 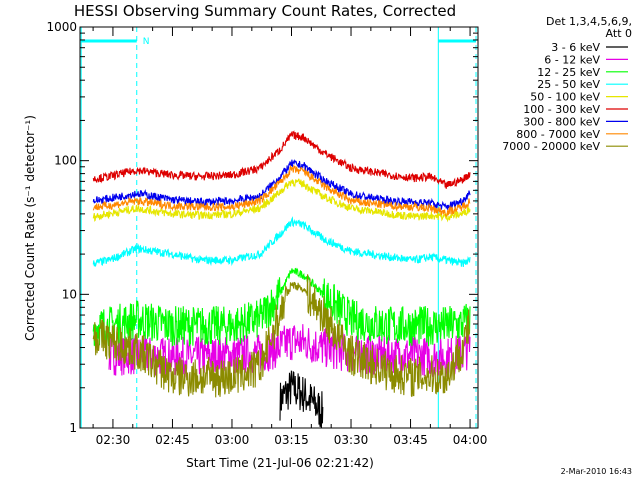 I want to click on x-tick-label: 04:00, so click(x=470, y=440).